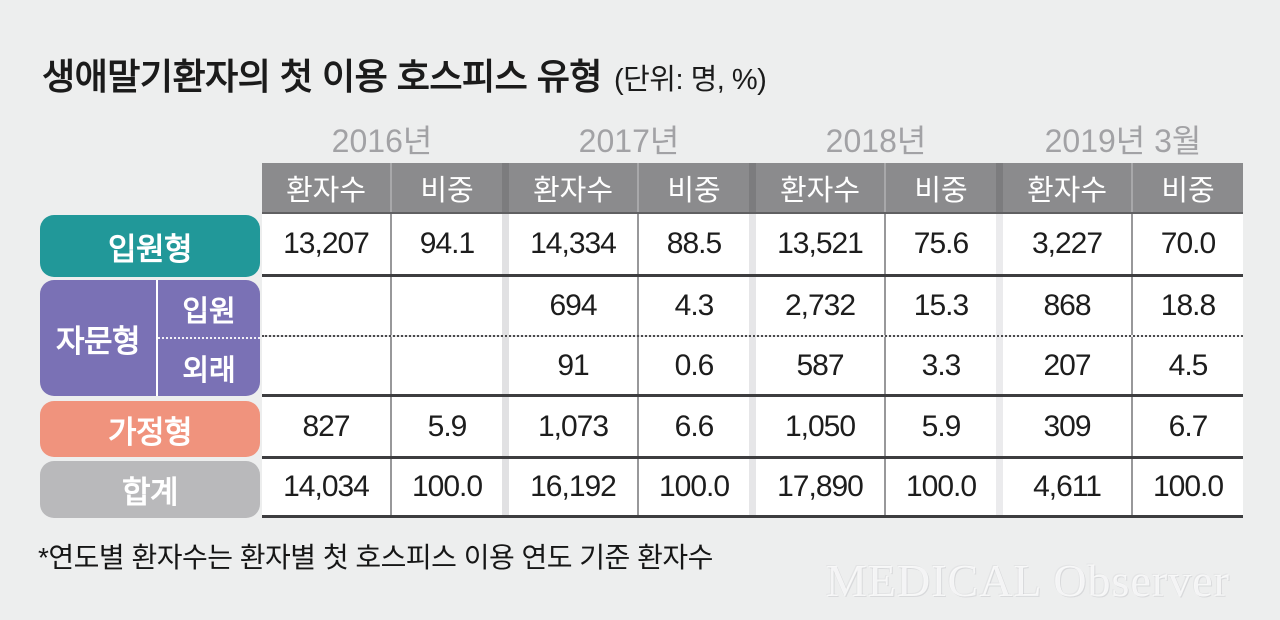  Describe the element at coordinates (940, 365) in the screenshot. I see `table-cell: 3.3` at that location.